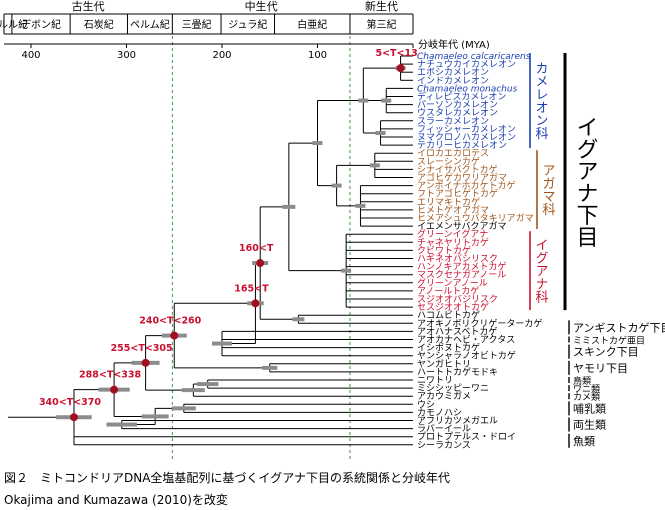  What do you see at coordinates (466, 64) in the screenshot?
I see `taxon-label: ナチュウカイカメレオン` at bounding box center [466, 64].